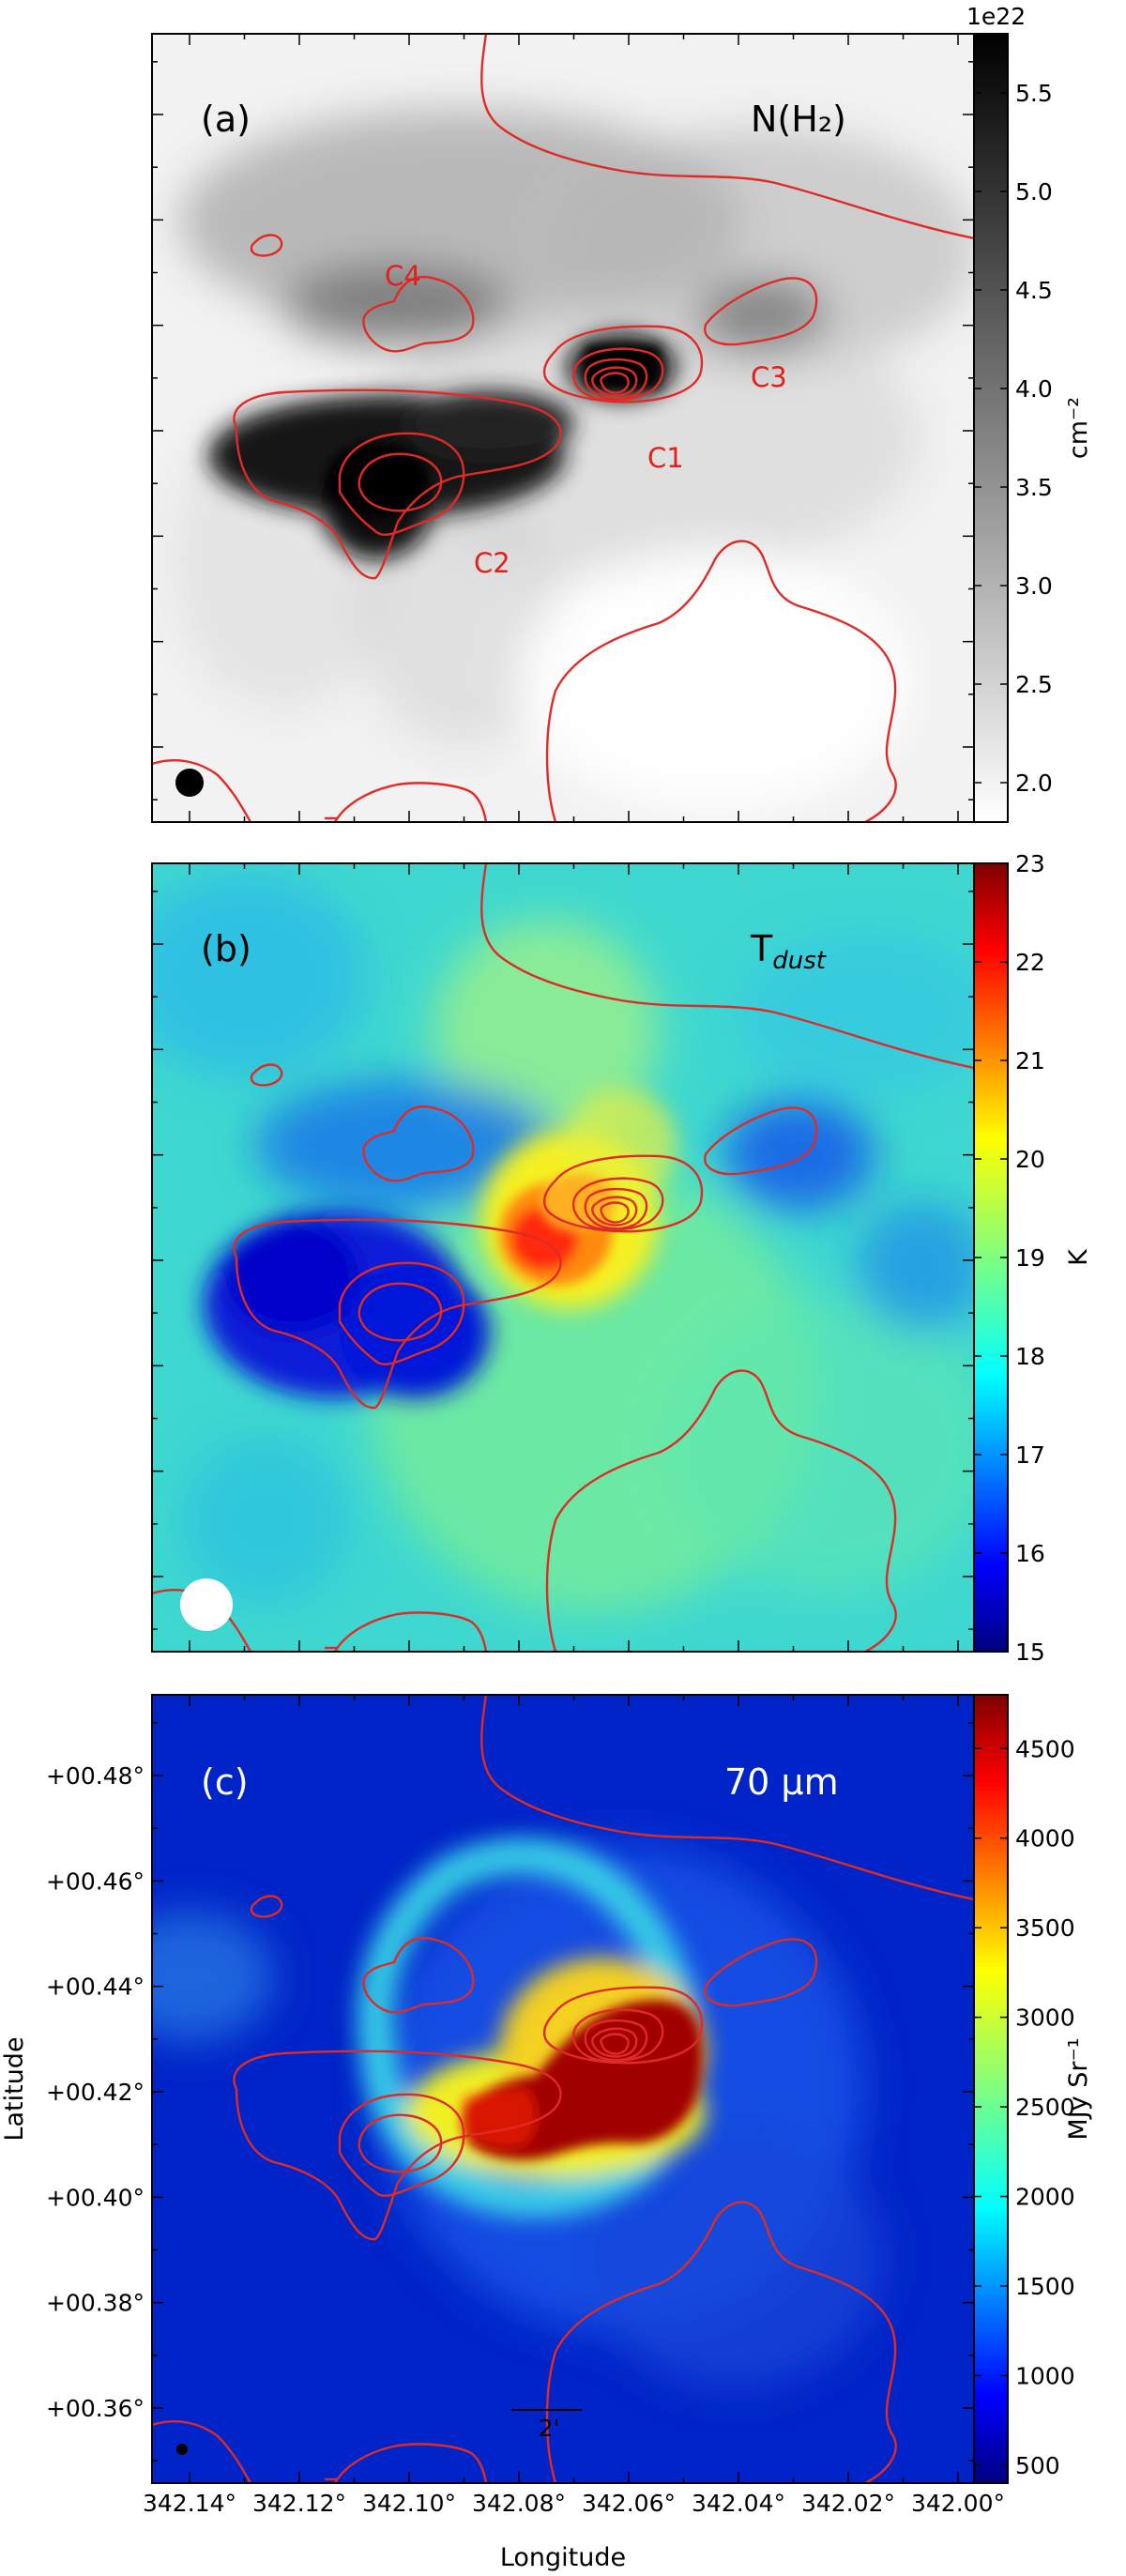 The image size is (1126, 2576). Describe the element at coordinates (848, 2503) in the screenshot. I see `x-tick-label: 342.02°` at that location.